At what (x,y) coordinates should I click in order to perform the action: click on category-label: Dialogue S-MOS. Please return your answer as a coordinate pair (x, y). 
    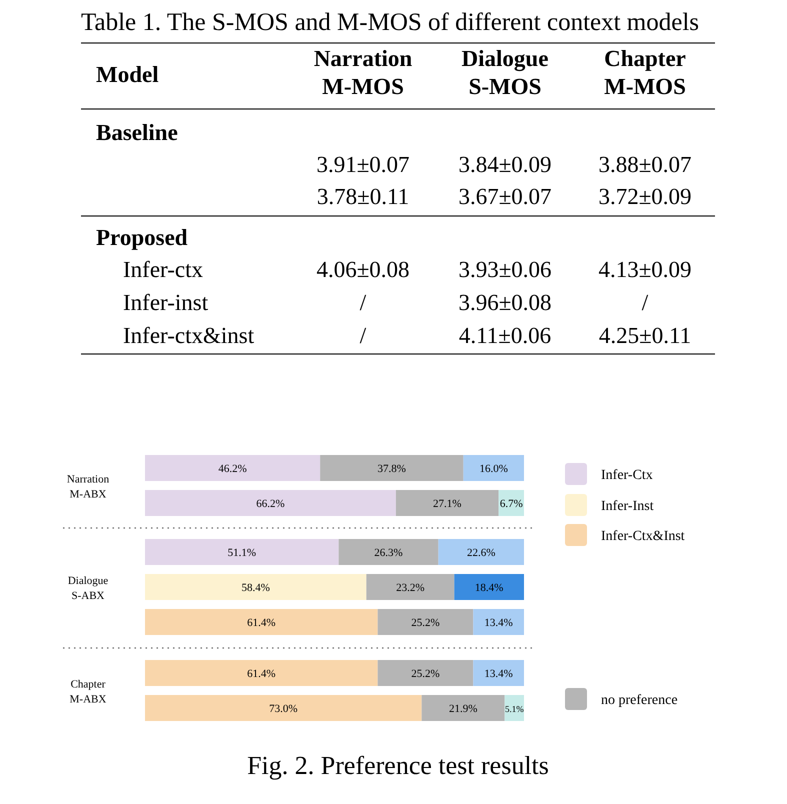
    Looking at the image, I should click on (505, 72).